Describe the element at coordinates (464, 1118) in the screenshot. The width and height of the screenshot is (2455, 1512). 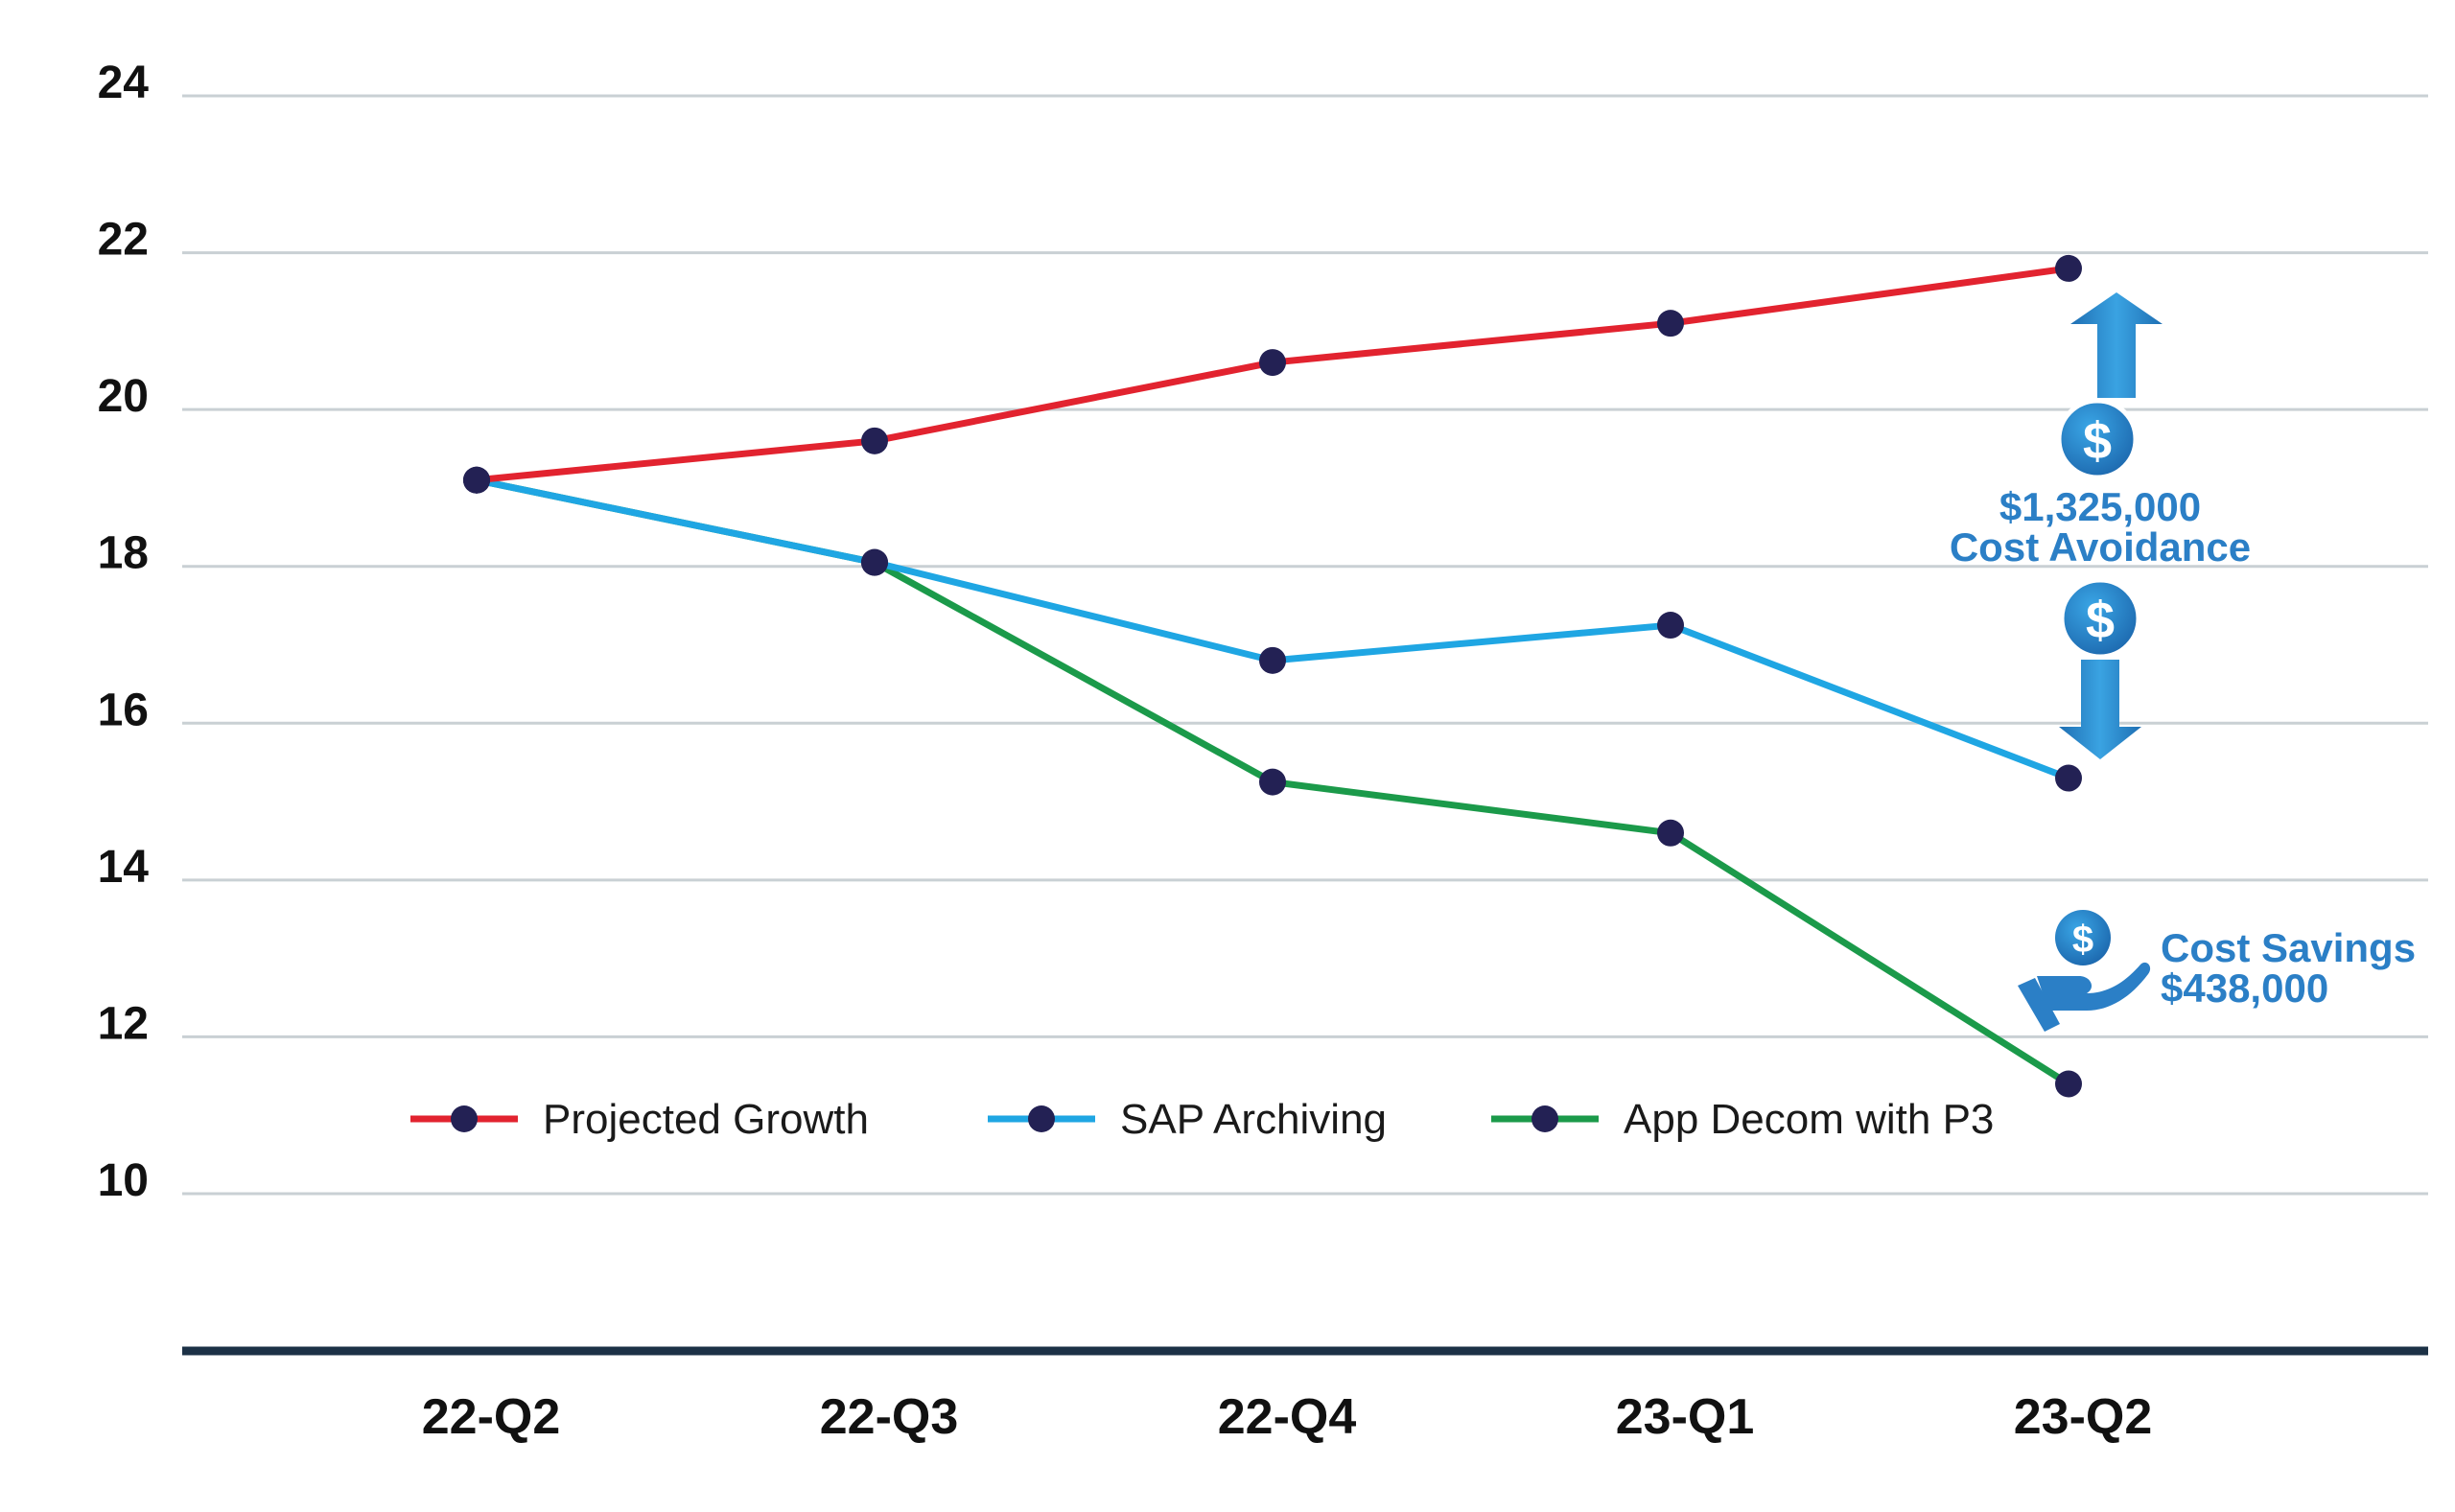
I see `legend-marker-projected-growth` at that location.